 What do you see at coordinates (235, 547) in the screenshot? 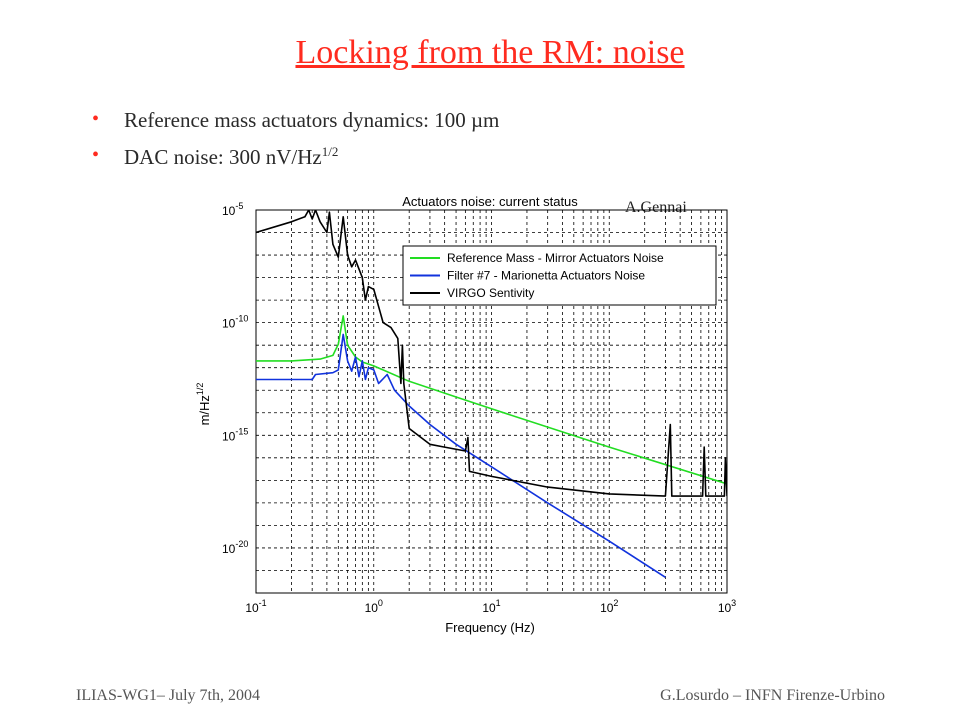
I see `y-tick-label: 10-20` at bounding box center [235, 547].